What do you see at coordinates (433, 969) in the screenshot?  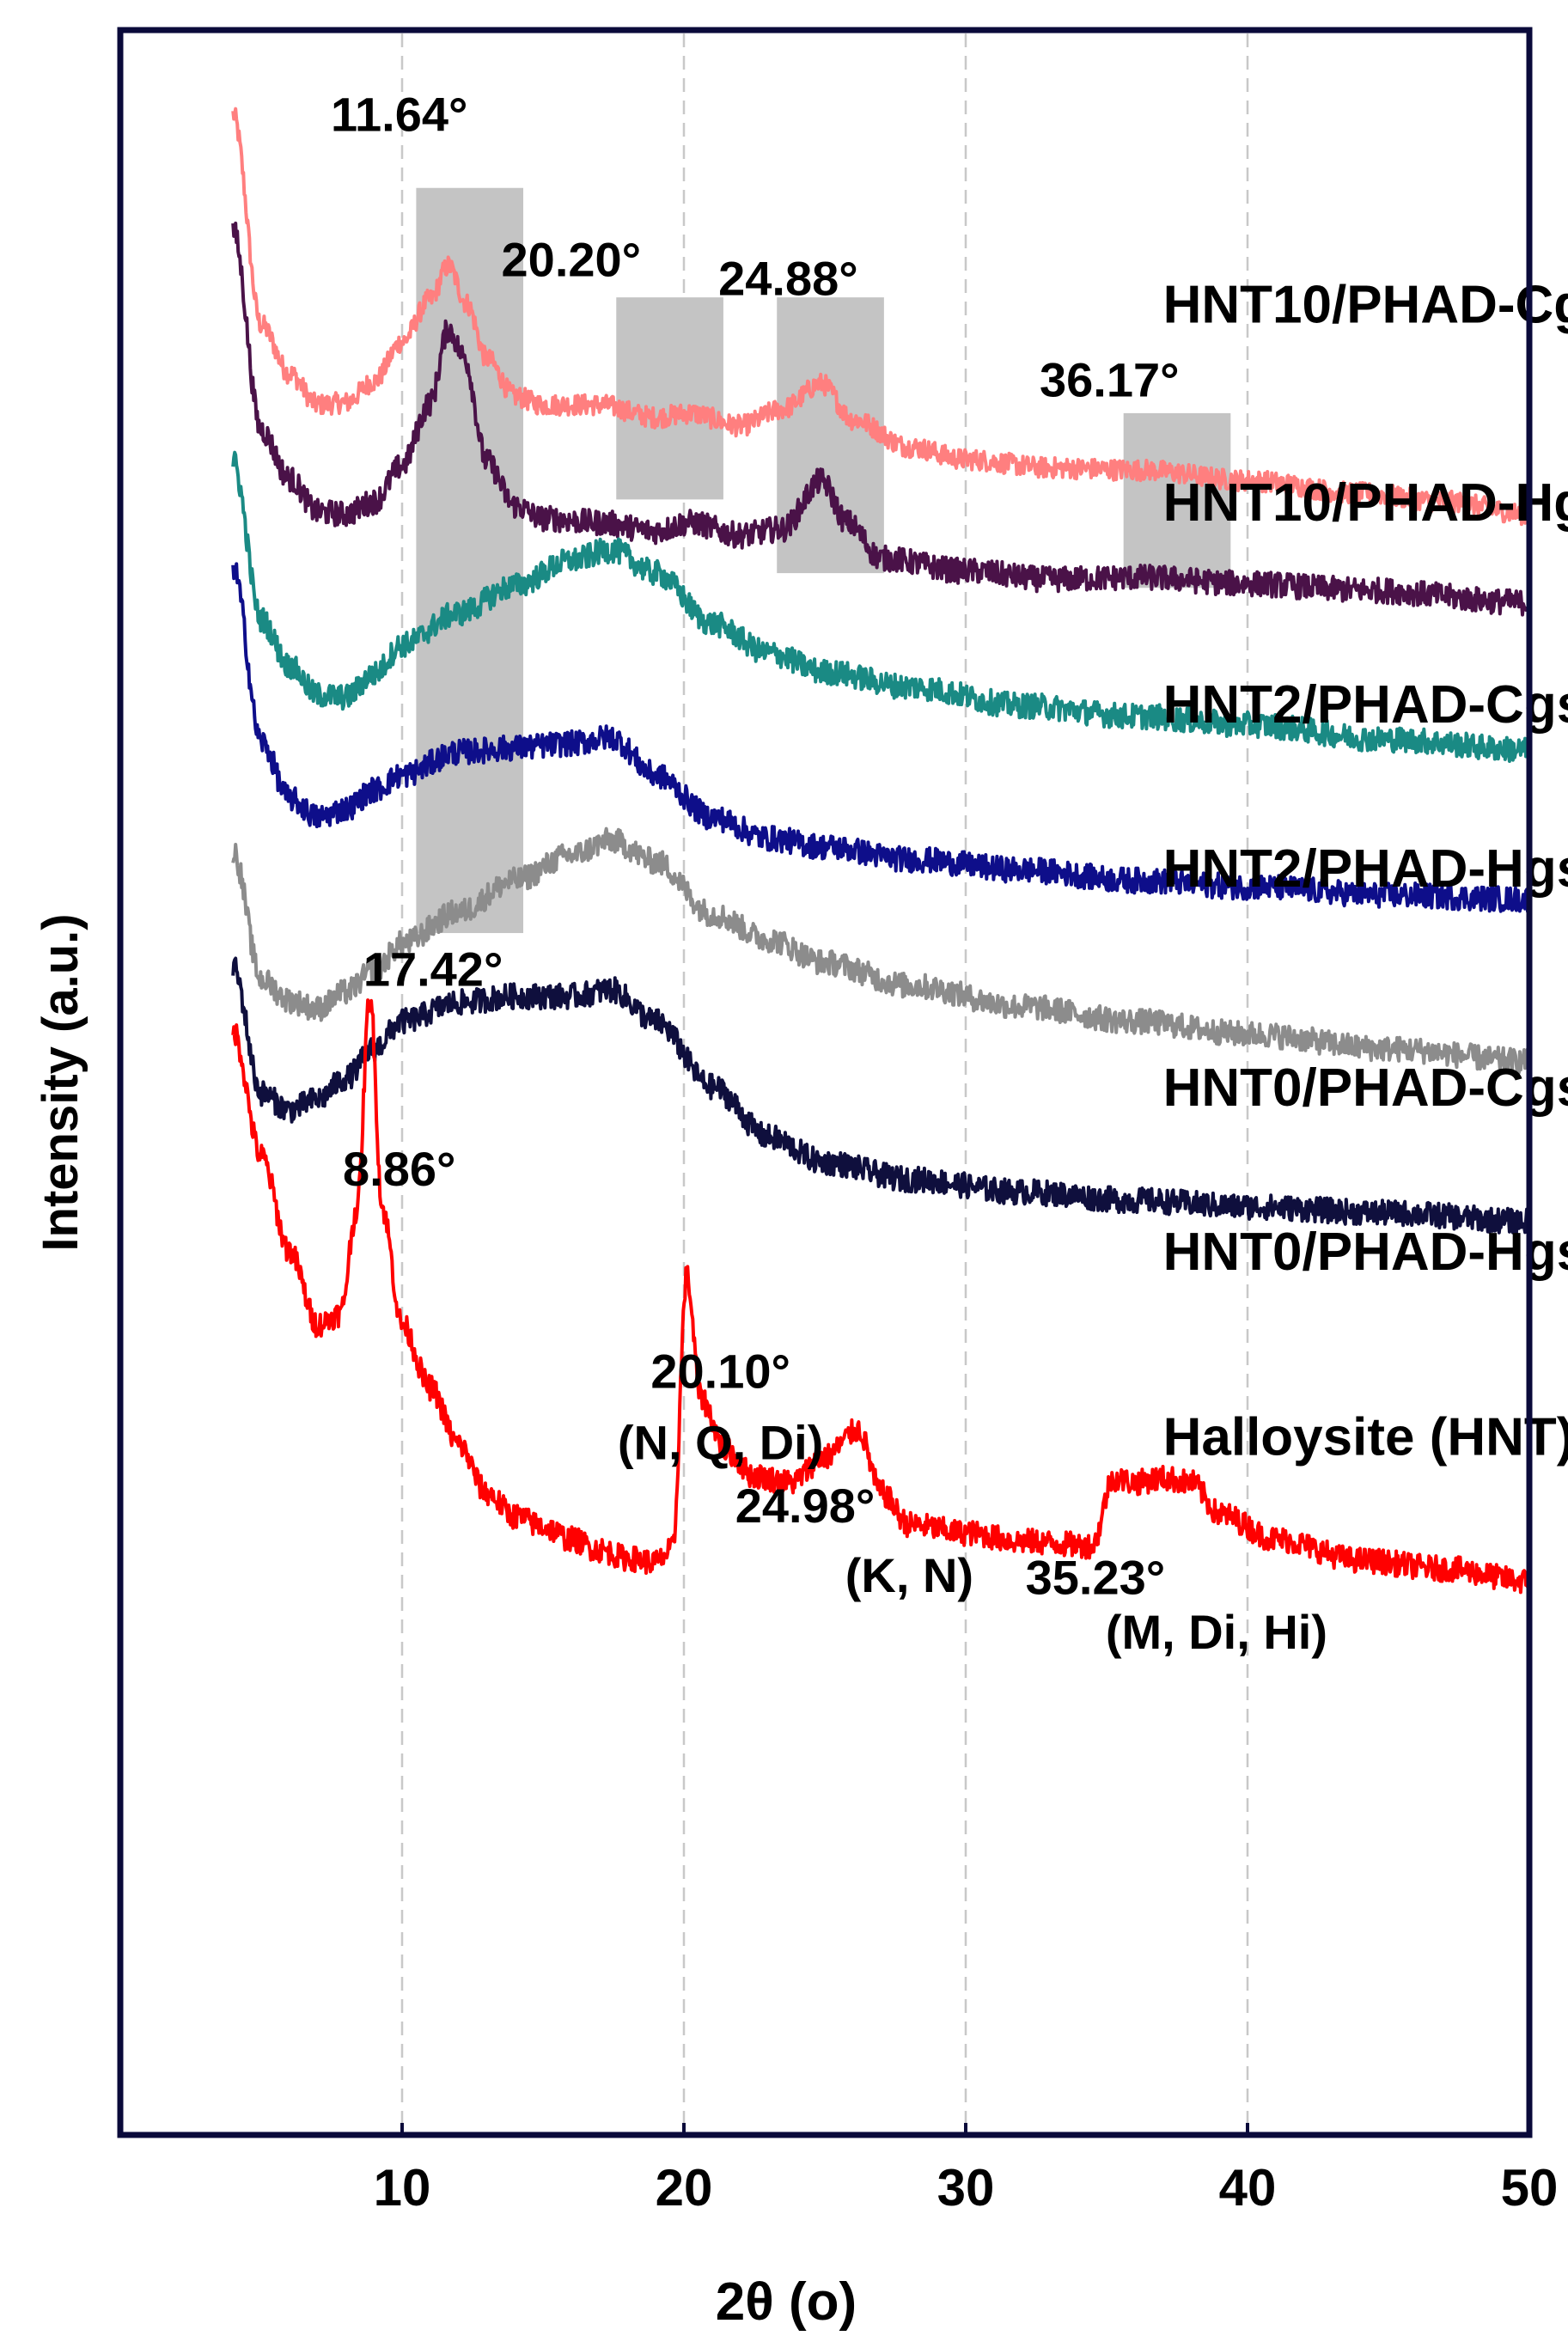 I see `peak-annotation-5: 17.42°` at bounding box center [433, 969].